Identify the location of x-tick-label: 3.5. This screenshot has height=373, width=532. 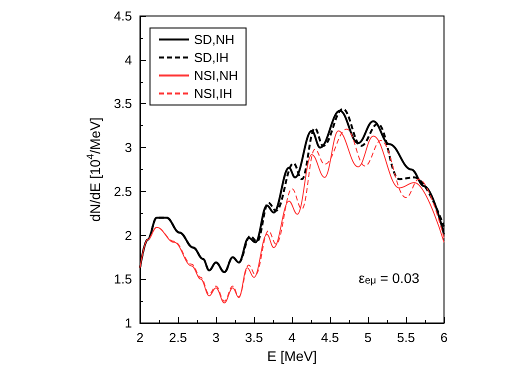
(254, 337).